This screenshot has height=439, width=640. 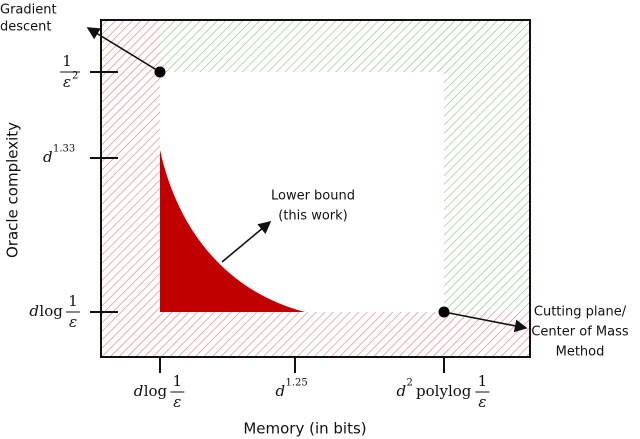 I want to click on annotation: (this work), so click(x=312, y=216).